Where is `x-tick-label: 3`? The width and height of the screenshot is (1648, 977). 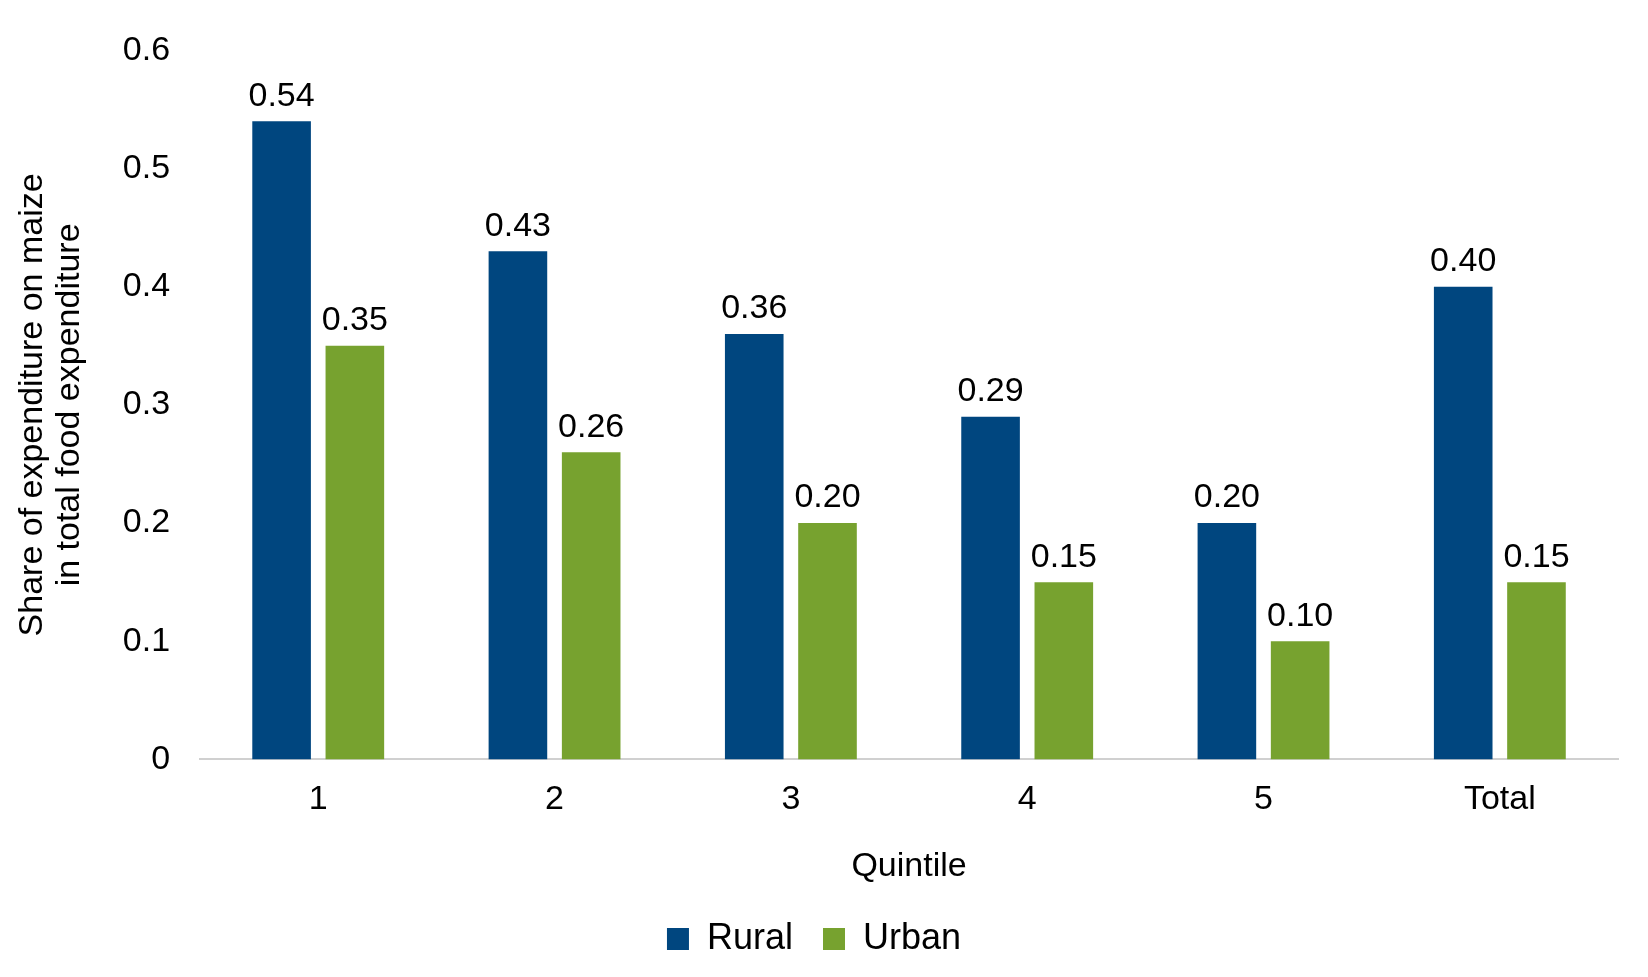 x-tick-label: 3 is located at coordinates (791, 797).